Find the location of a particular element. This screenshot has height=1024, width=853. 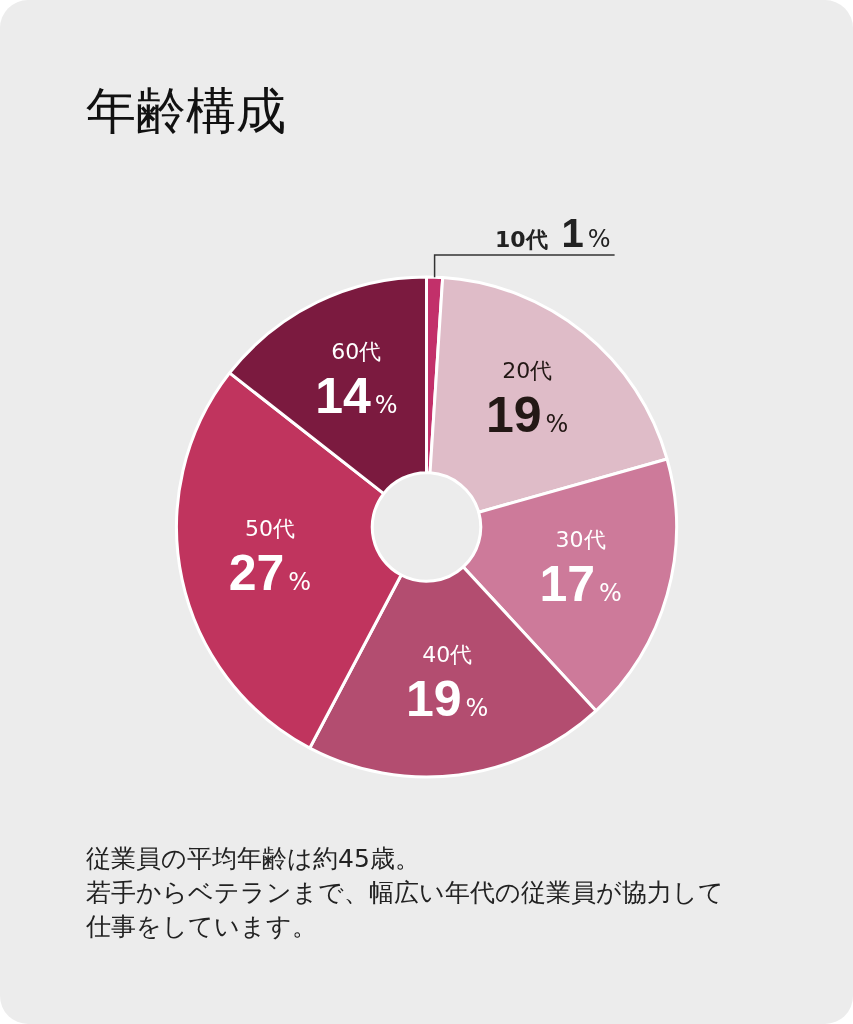

data-label: 17% is located at coordinates (580, 583).